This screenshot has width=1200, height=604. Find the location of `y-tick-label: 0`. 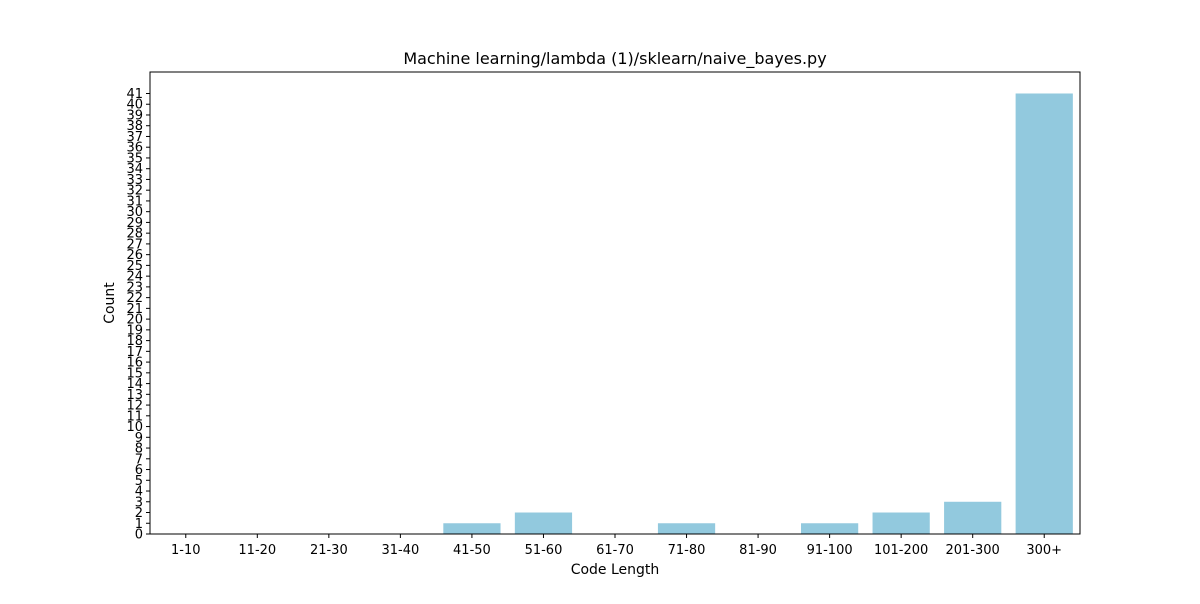

y-tick-label: 0 is located at coordinates (139, 535).